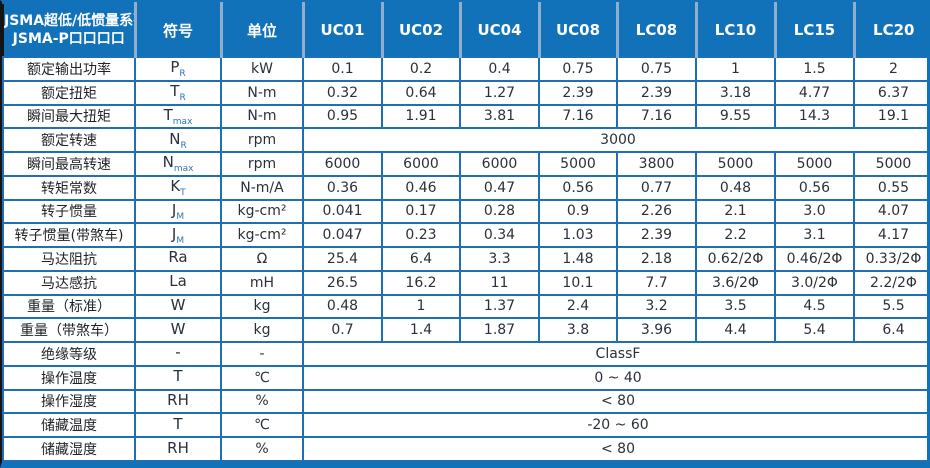 The image size is (930, 468). I want to click on table-row: 储藏温度 T ℃ -20 ~ 60, so click(466, 425).